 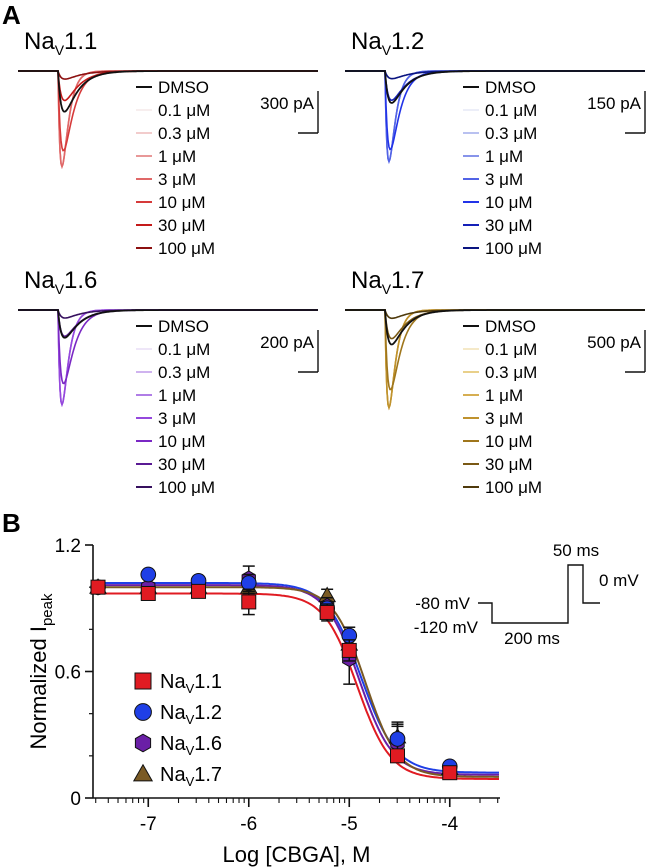 What do you see at coordinates (47, 609) in the screenshot?
I see `y-axis-label-sub: peak` at bounding box center [47, 609].